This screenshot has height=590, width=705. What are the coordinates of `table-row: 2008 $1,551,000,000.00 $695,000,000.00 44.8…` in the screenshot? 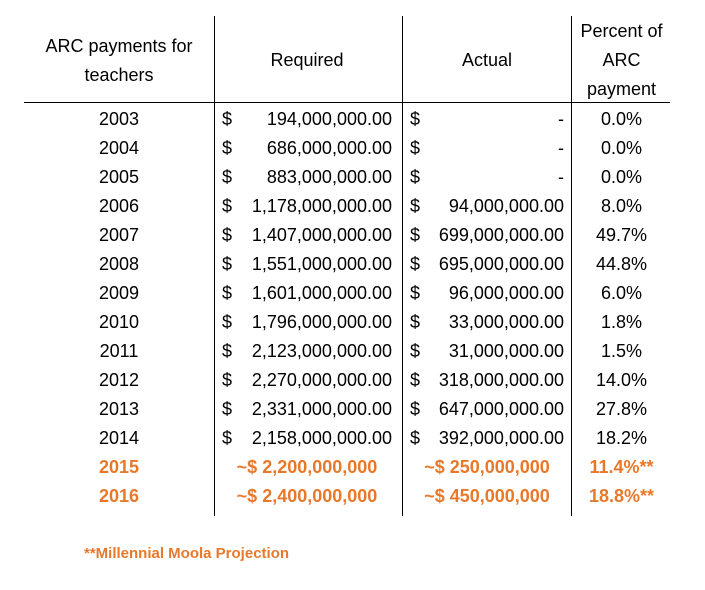 It's located at (352, 264).